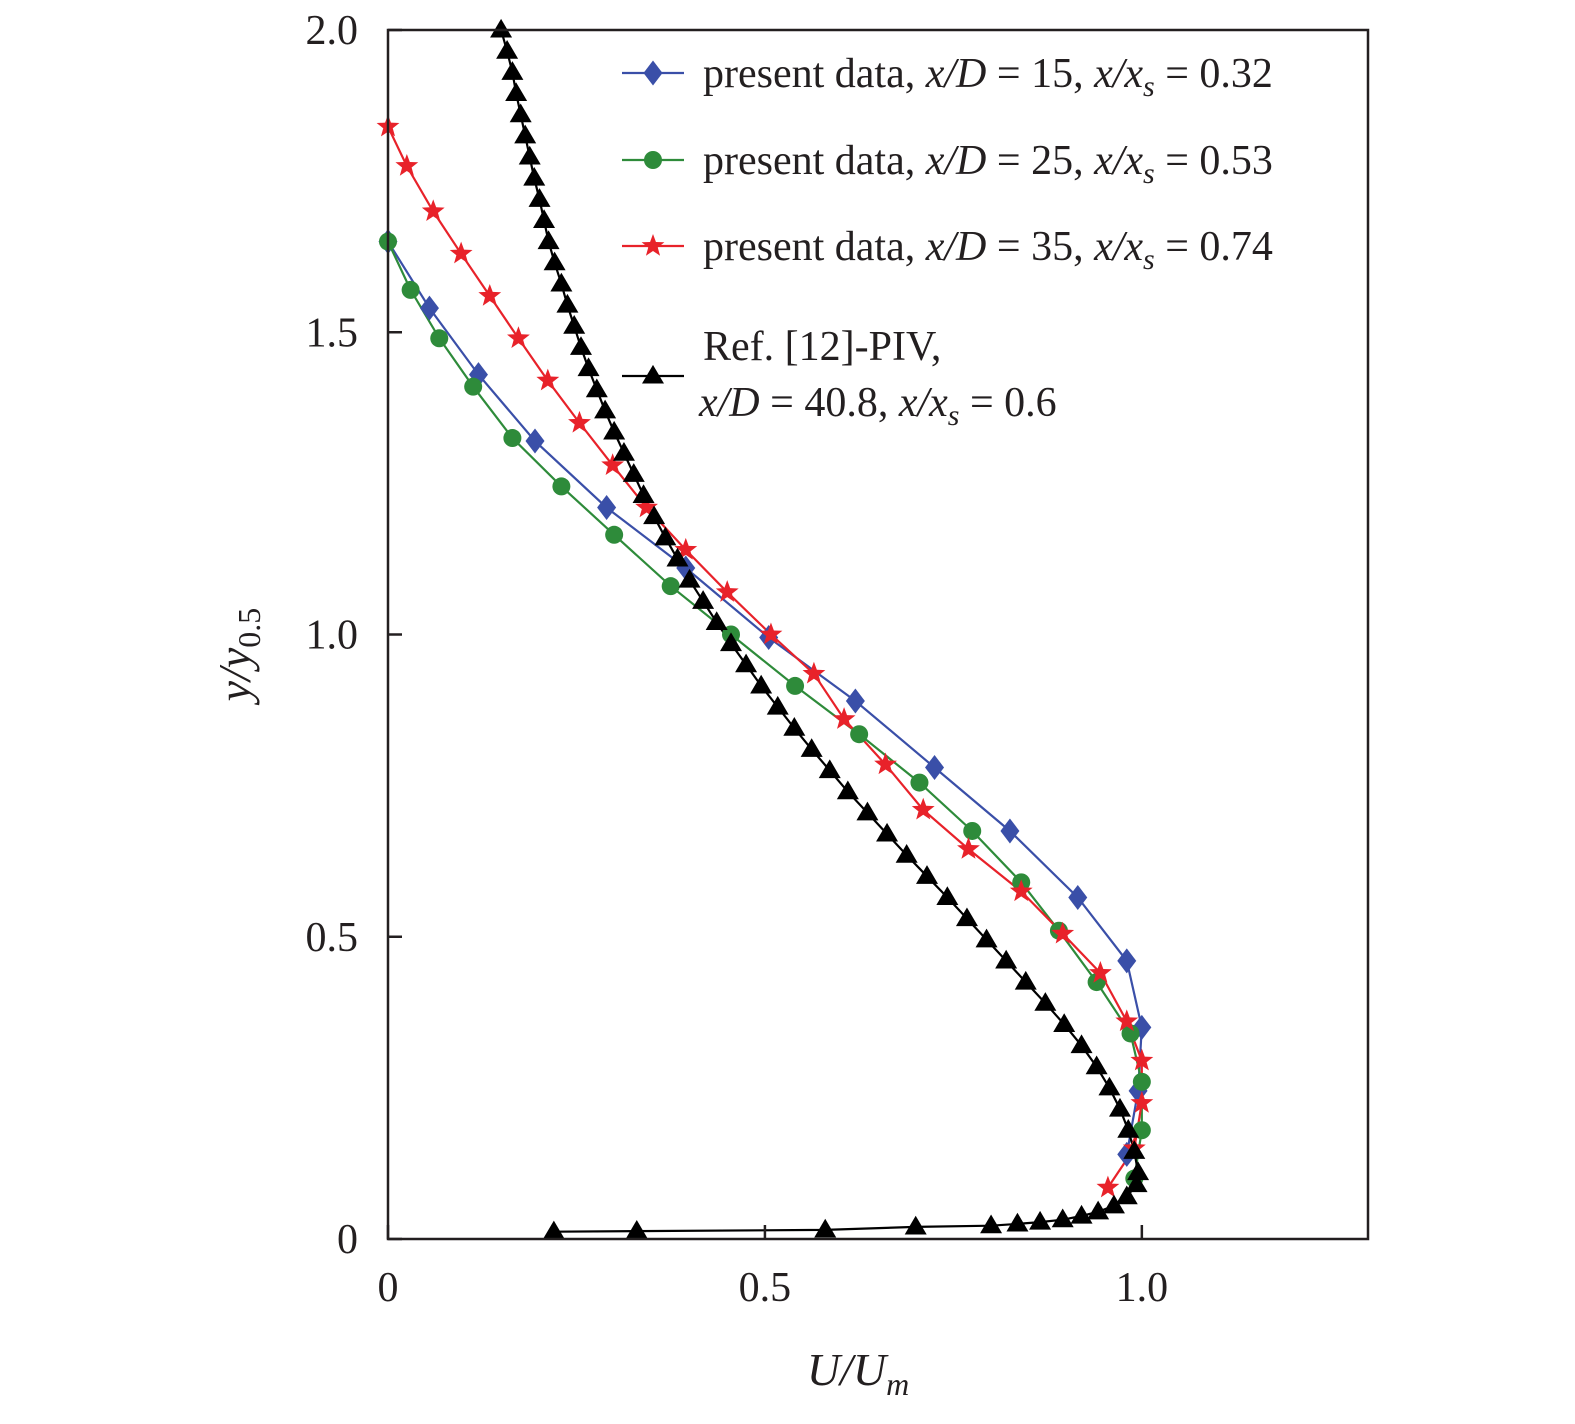  I want to click on y-tick-label: 0, so click(347, 1240).